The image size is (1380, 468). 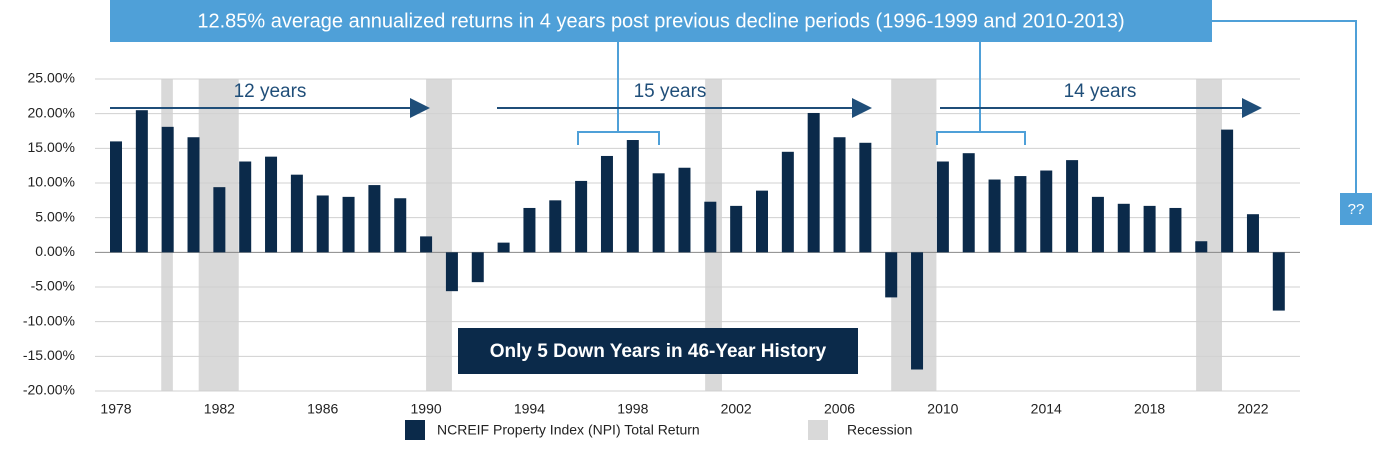 What do you see at coordinates (632, 409) in the screenshot?
I see `x-tick-label: 1998` at bounding box center [632, 409].